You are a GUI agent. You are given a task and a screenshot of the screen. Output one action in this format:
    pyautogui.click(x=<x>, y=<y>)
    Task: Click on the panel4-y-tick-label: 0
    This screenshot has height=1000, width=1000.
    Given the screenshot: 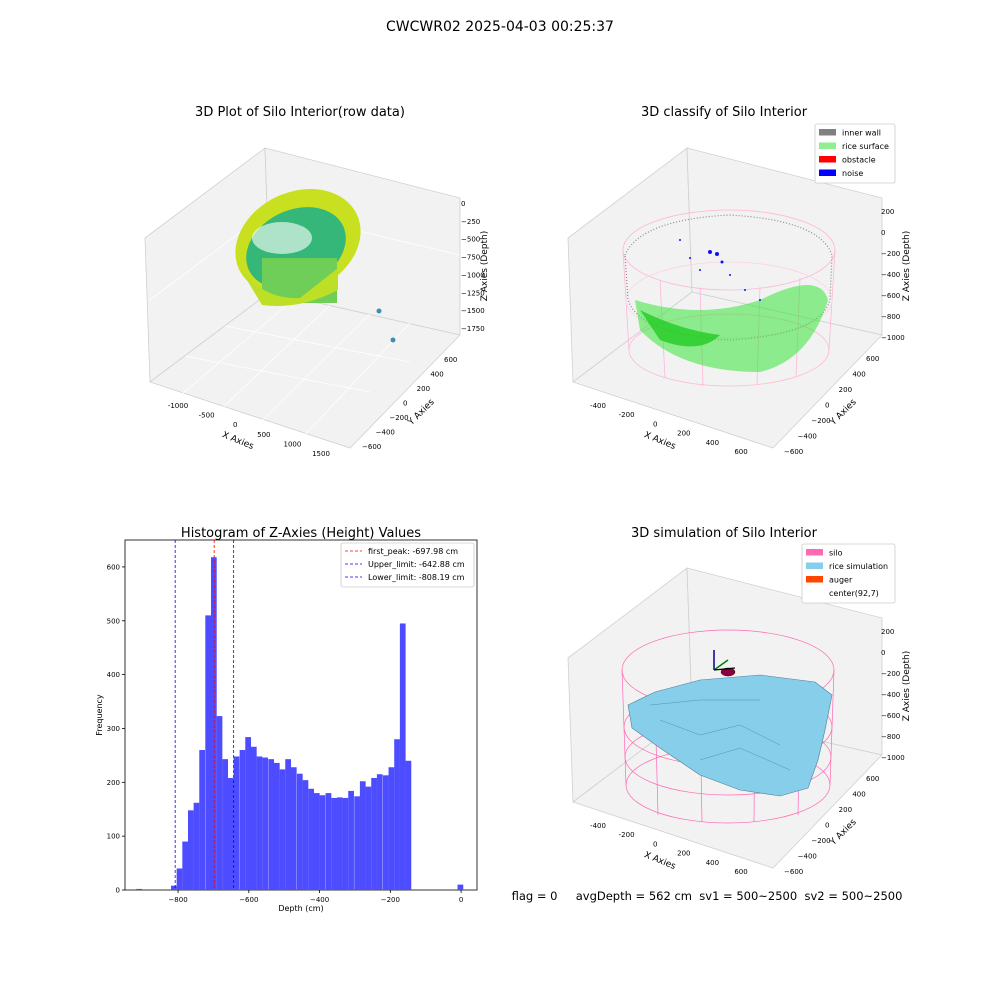 What is the action you would take?
    pyautogui.click(x=827, y=826)
    